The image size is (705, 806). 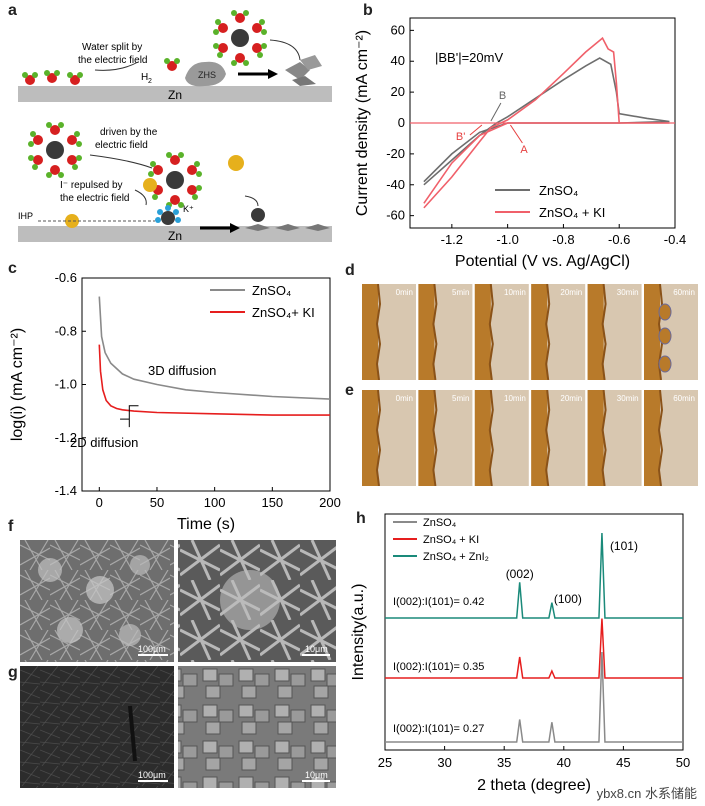 I want to click on zn-label-top: Zn, so click(x=175, y=95).